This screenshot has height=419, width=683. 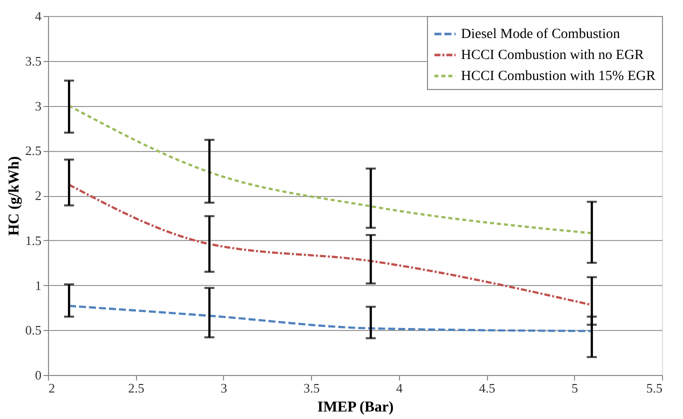 What do you see at coordinates (33, 60) in the screenshot?
I see `y-tick-label: 3.5` at bounding box center [33, 60].